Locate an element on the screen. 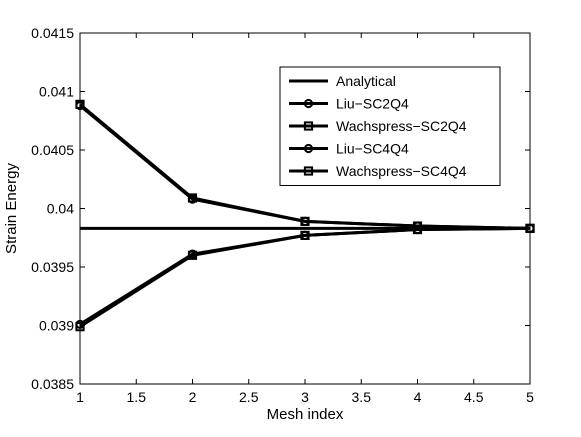 The height and width of the screenshot is (437, 581). x-tick-label: 2 is located at coordinates (193, 397).